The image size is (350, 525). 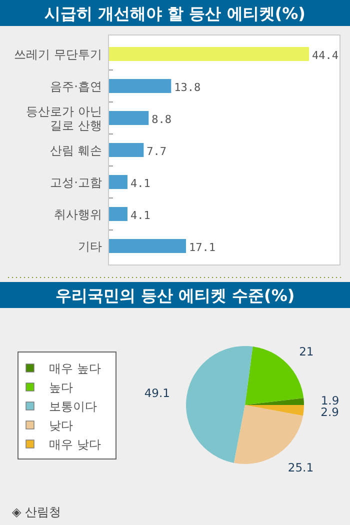 What do you see at coordinates (37, 512) in the screenshot?
I see `text: ◈ 산림청` at bounding box center [37, 512].